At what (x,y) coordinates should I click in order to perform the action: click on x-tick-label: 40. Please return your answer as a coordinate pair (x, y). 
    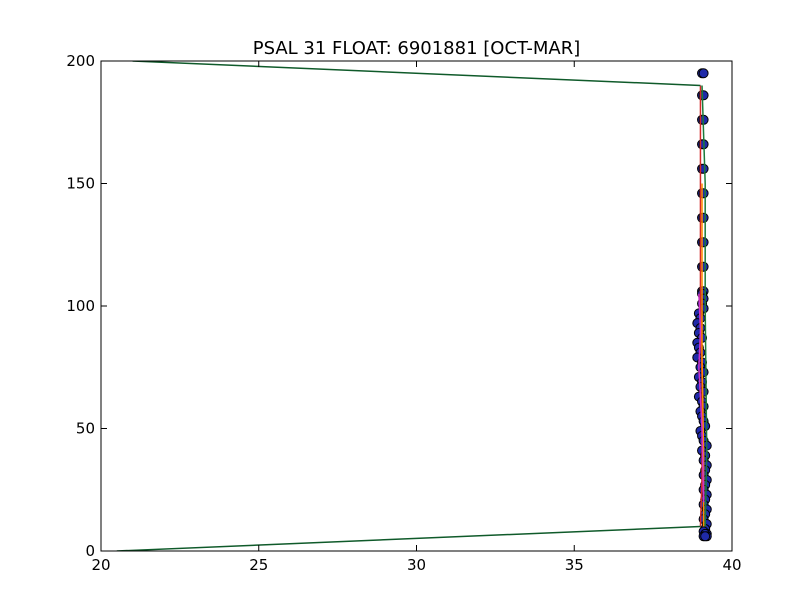
    Looking at the image, I should click on (731, 565).